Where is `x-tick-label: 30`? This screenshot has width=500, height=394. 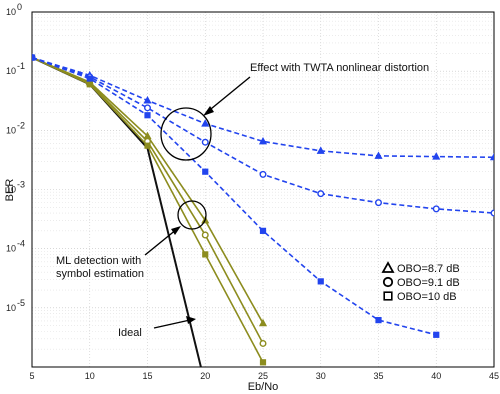
x-tick-label: 30 is located at coordinates (321, 376).